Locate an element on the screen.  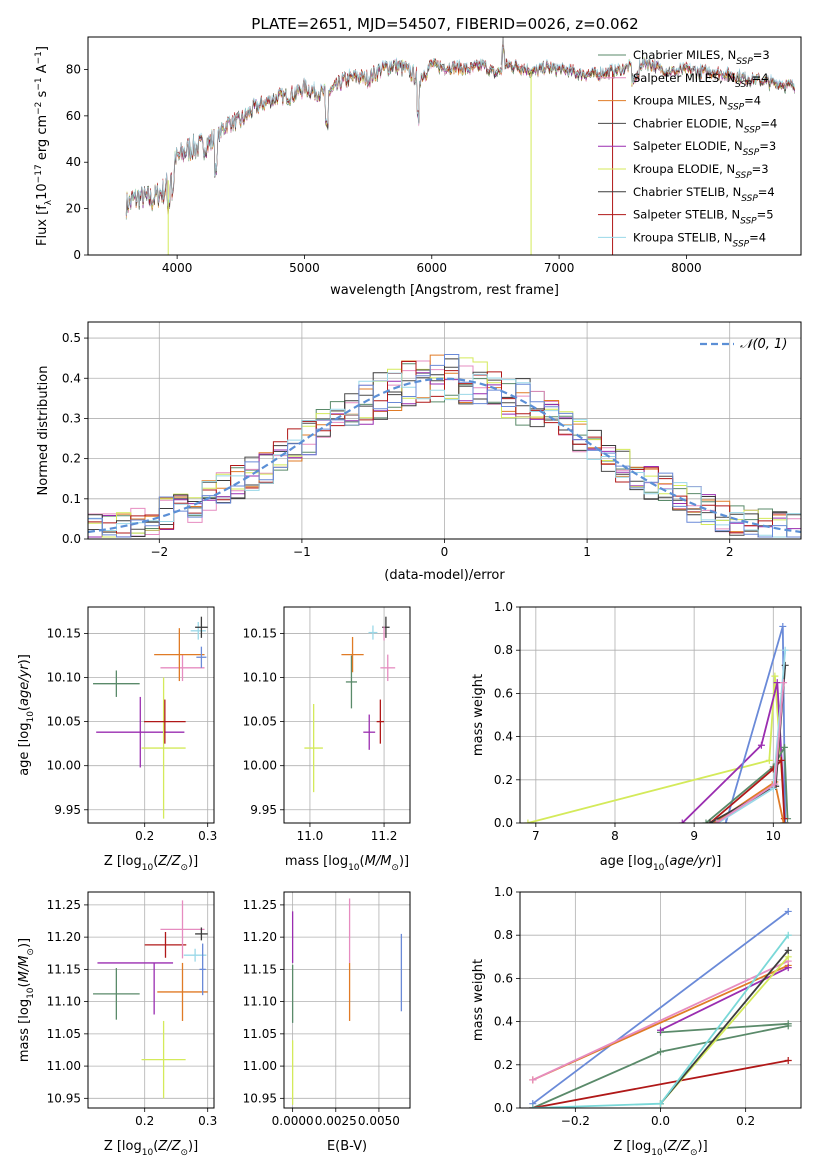
y-tick-label: 20 is located at coordinates (73, 209).